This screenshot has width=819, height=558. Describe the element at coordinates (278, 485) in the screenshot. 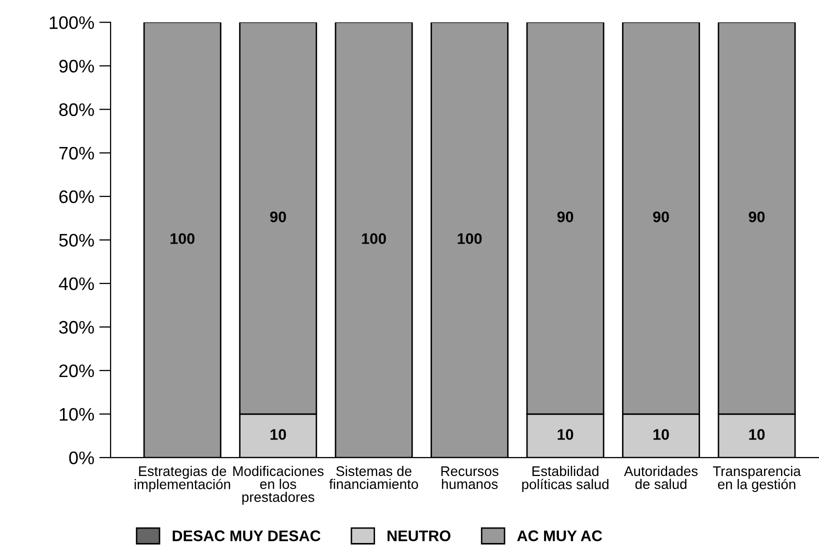

I see `x-tick-label: Modificaciones en los prestadores` at that location.